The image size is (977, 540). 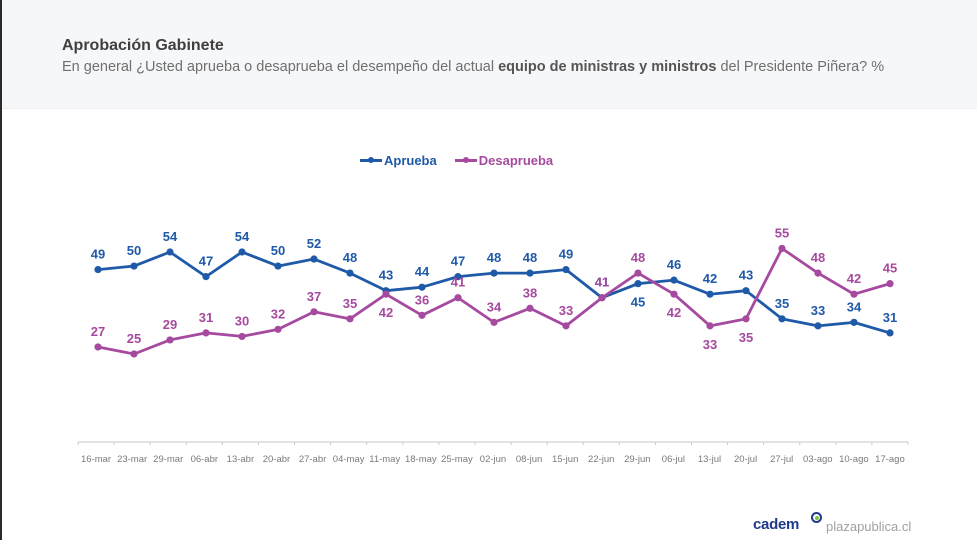 I want to click on data-label-desaprueba: 55, so click(x=782, y=232).